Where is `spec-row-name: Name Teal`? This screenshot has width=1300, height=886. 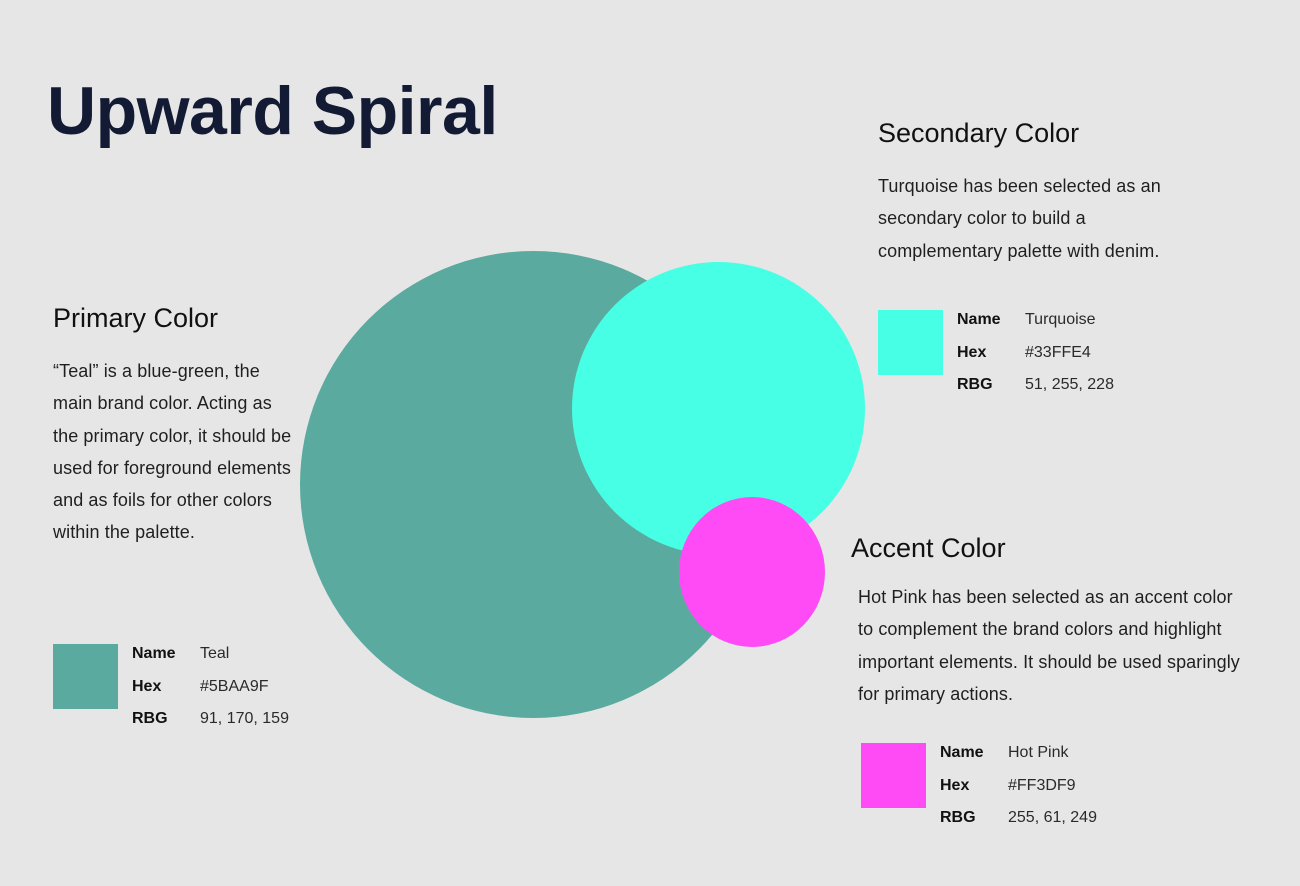
spec-row-name: Name Teal is located at coordinates (210, 654).